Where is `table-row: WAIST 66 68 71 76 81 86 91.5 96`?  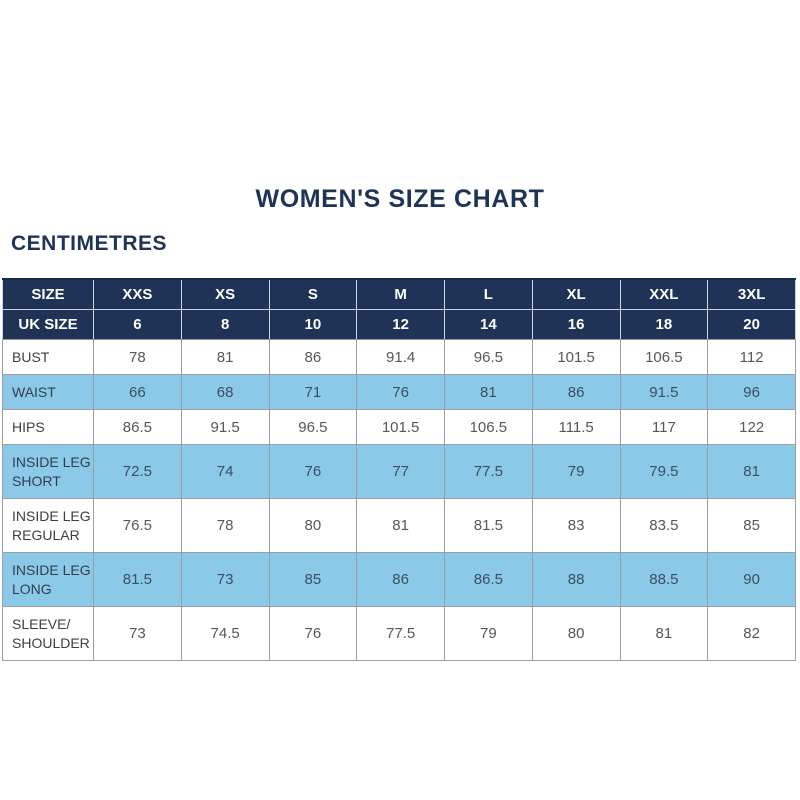
table-row: WAIST 66 68 71 76 81 86 91.5 96 is located at coordinates (399, 392).